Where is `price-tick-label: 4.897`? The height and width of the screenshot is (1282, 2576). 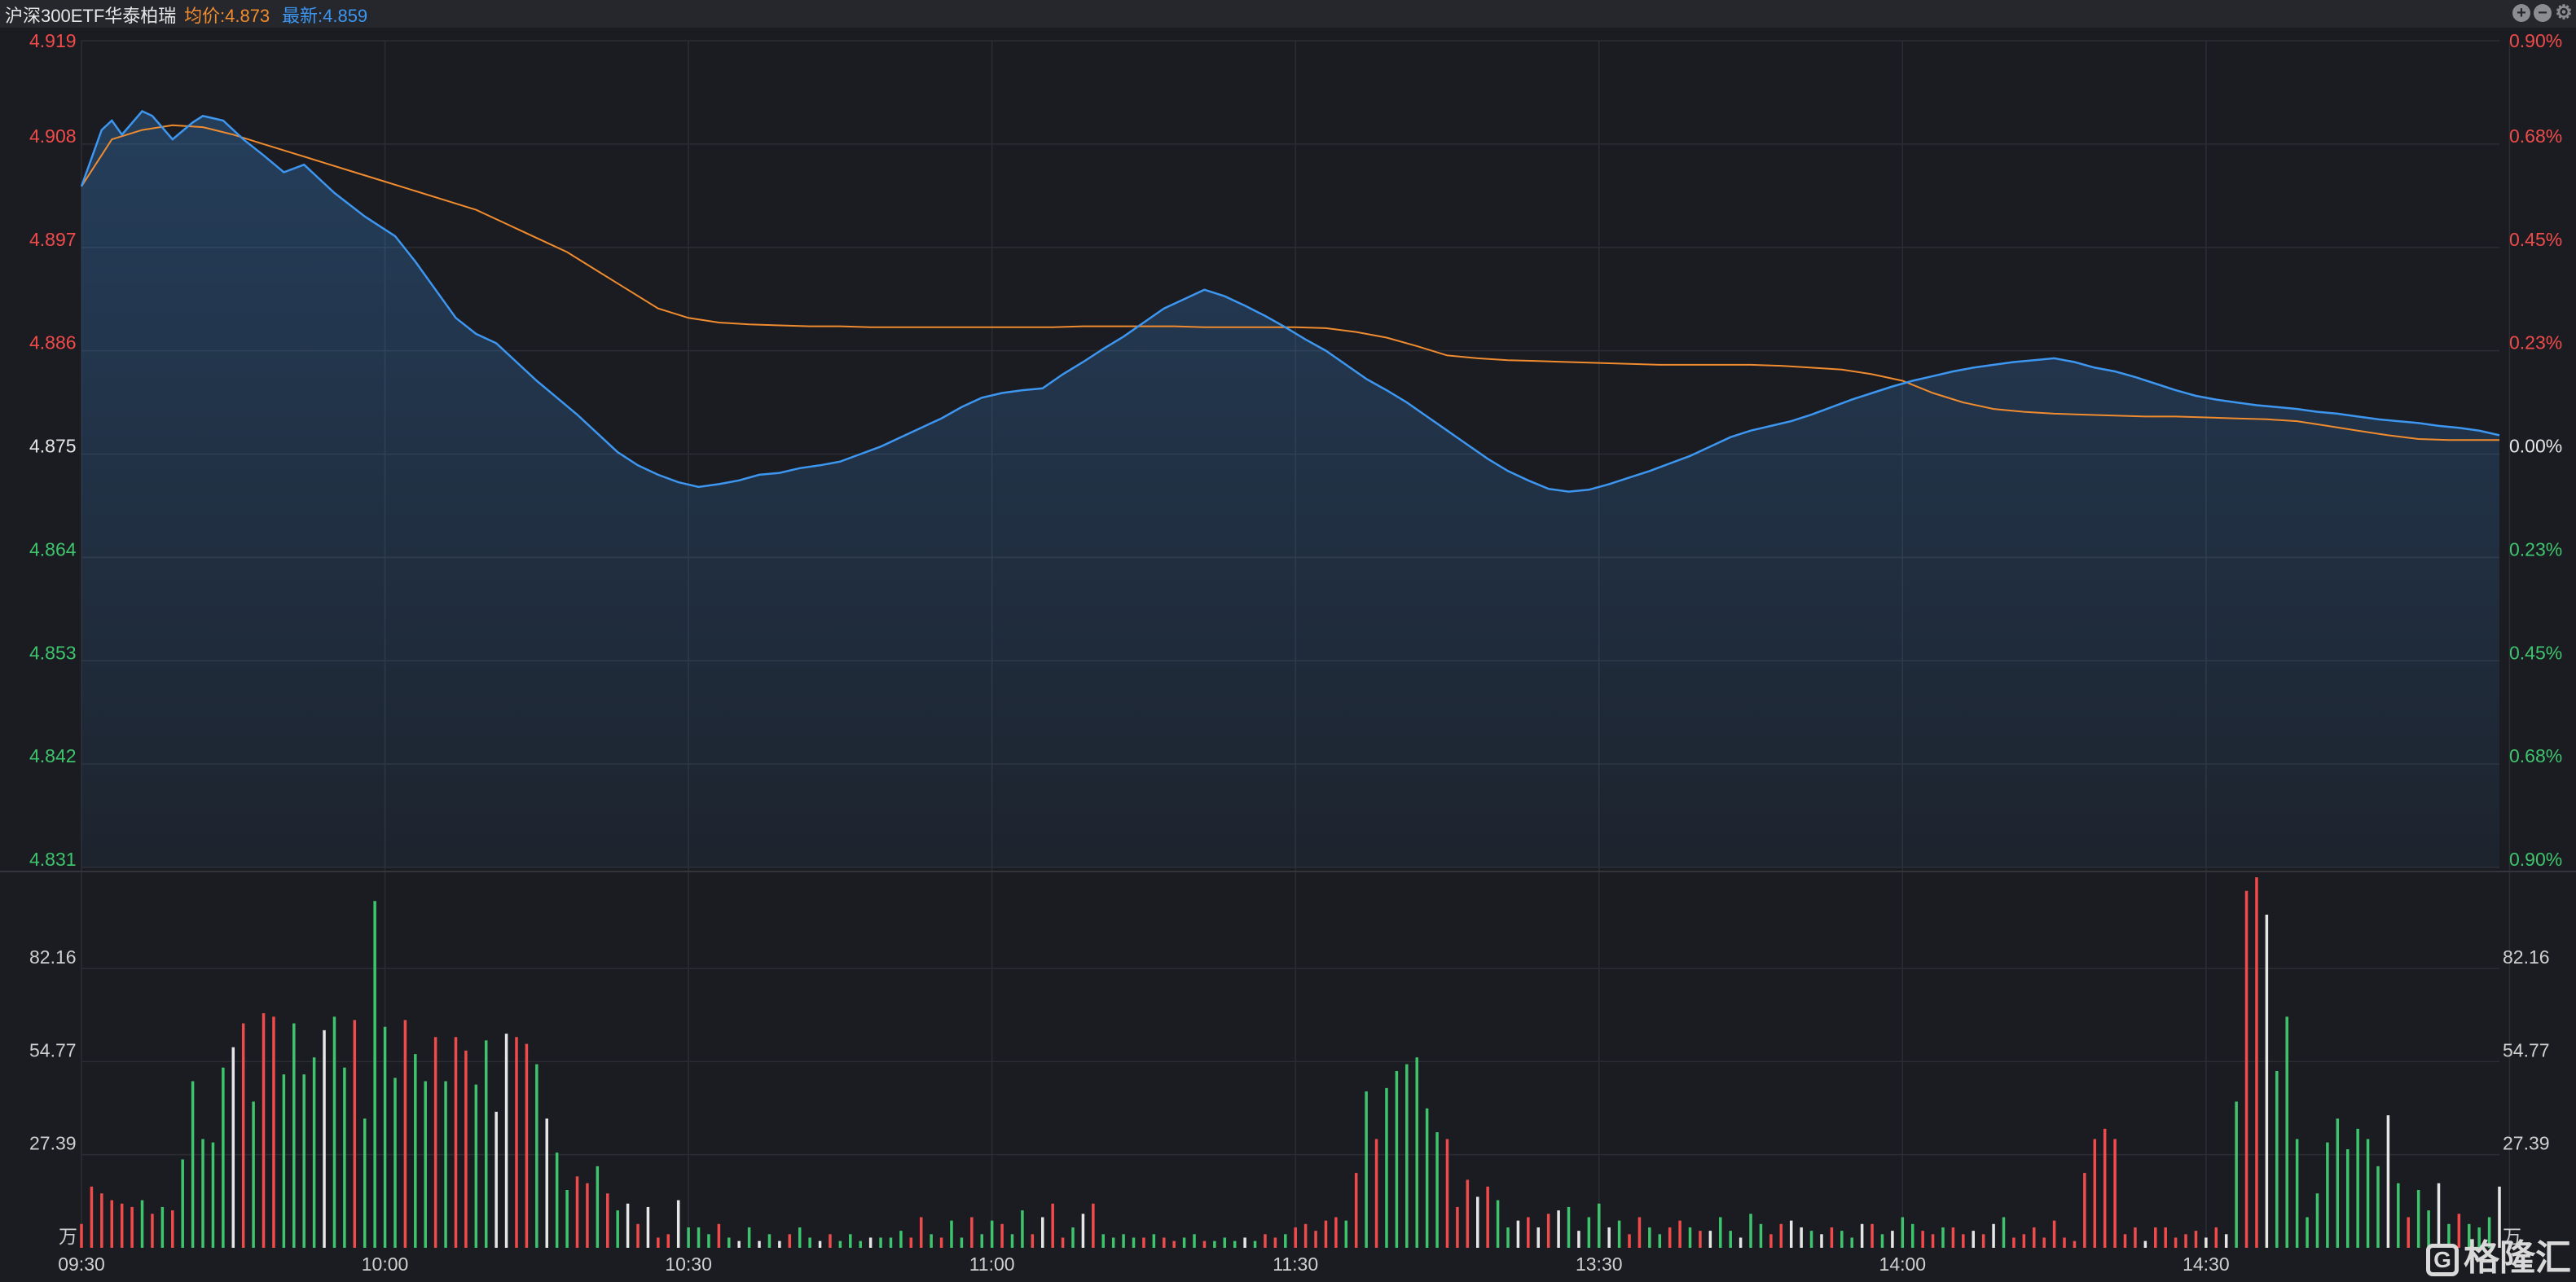
price-tick-label: 4.897 is located at coordinates (53, 240).